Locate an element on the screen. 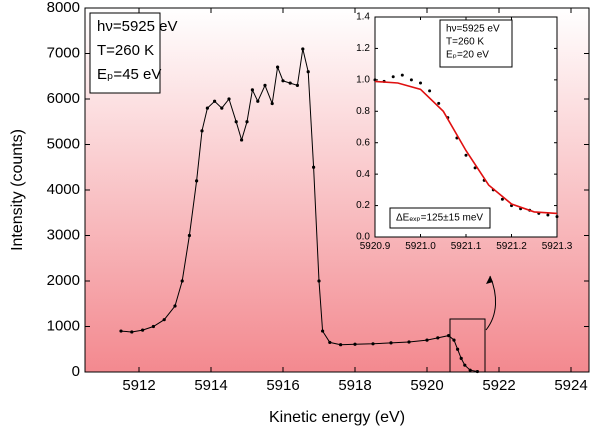 This screenshot has height=432, width=600. y-tick-label: 0.0 is located at coordinates (363, 237).